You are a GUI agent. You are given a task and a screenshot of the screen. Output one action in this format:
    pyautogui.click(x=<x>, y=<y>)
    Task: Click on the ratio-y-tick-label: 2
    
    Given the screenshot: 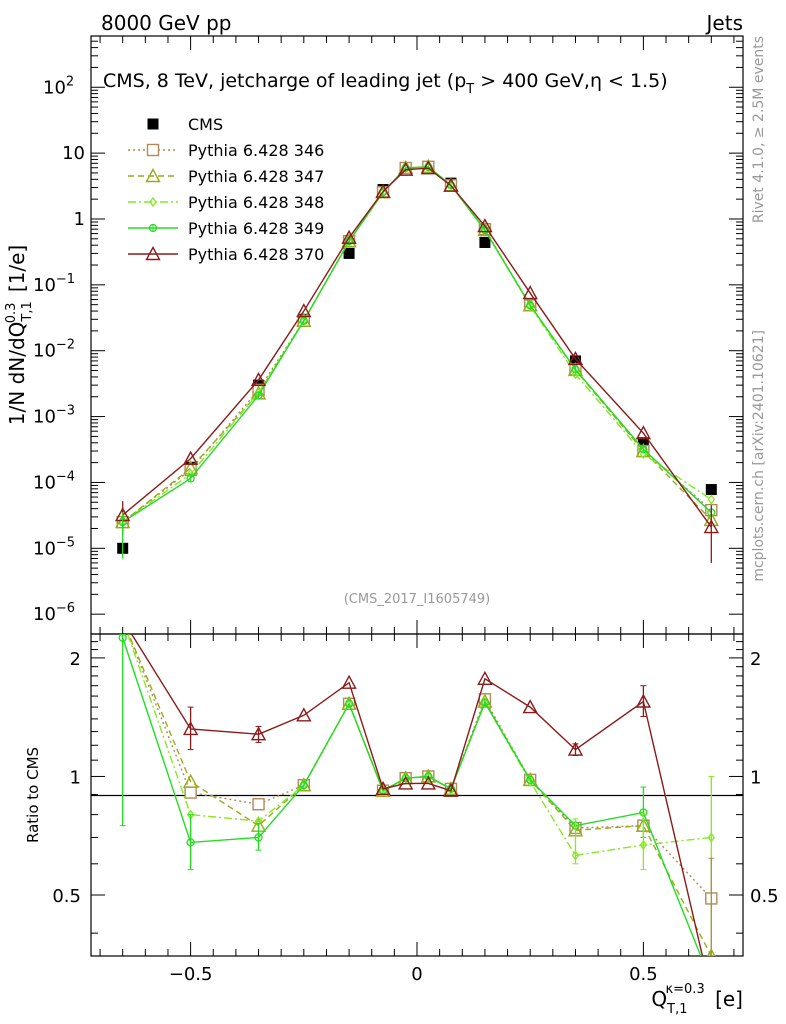 What is the action you would take?
    pyautogui.click(x=75, y=659)
    